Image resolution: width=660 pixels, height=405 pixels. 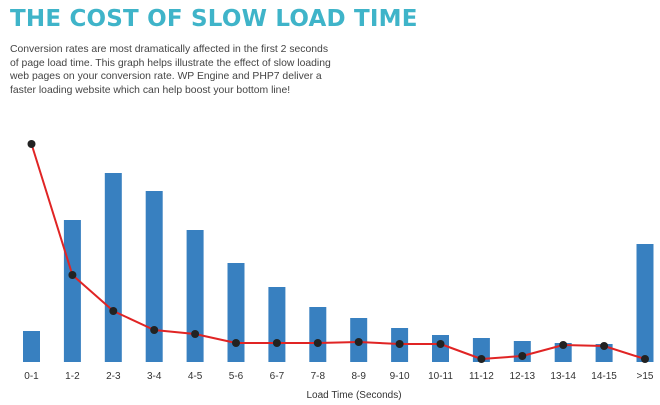 What do you see at coordinates (523, 376) in the screenshot?
I see `x-tick-label: 12-13` at bounding box center [523, 376].